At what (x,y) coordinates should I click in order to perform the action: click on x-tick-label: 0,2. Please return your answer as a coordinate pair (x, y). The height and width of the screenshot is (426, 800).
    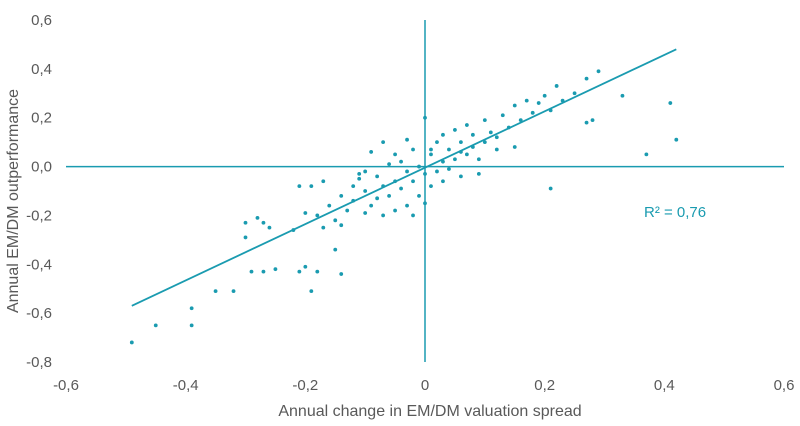
    Looking at the image, I should click on (544, 385).